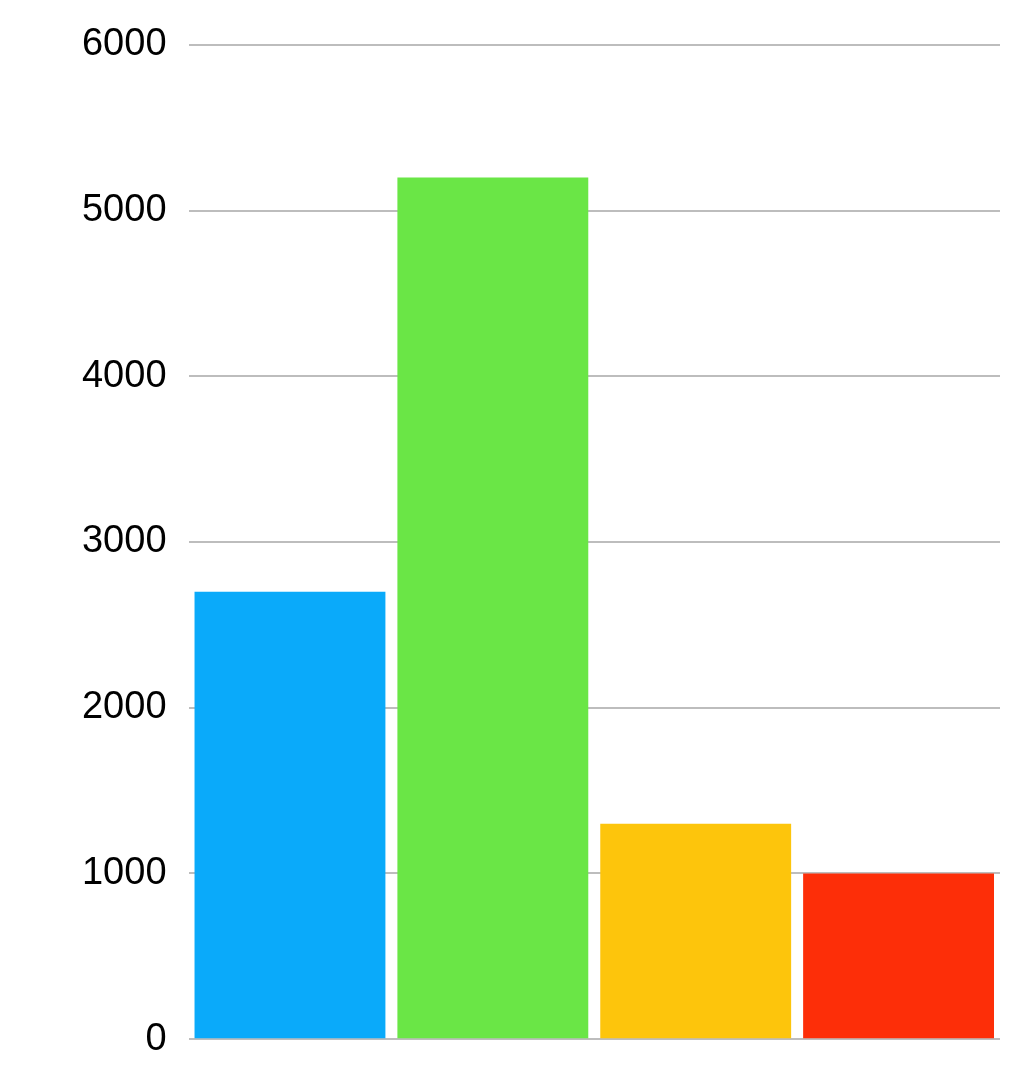 This screenshot has height=1084, width=1030. I want to click on y-tick-label: 2000, so click(124, 705).